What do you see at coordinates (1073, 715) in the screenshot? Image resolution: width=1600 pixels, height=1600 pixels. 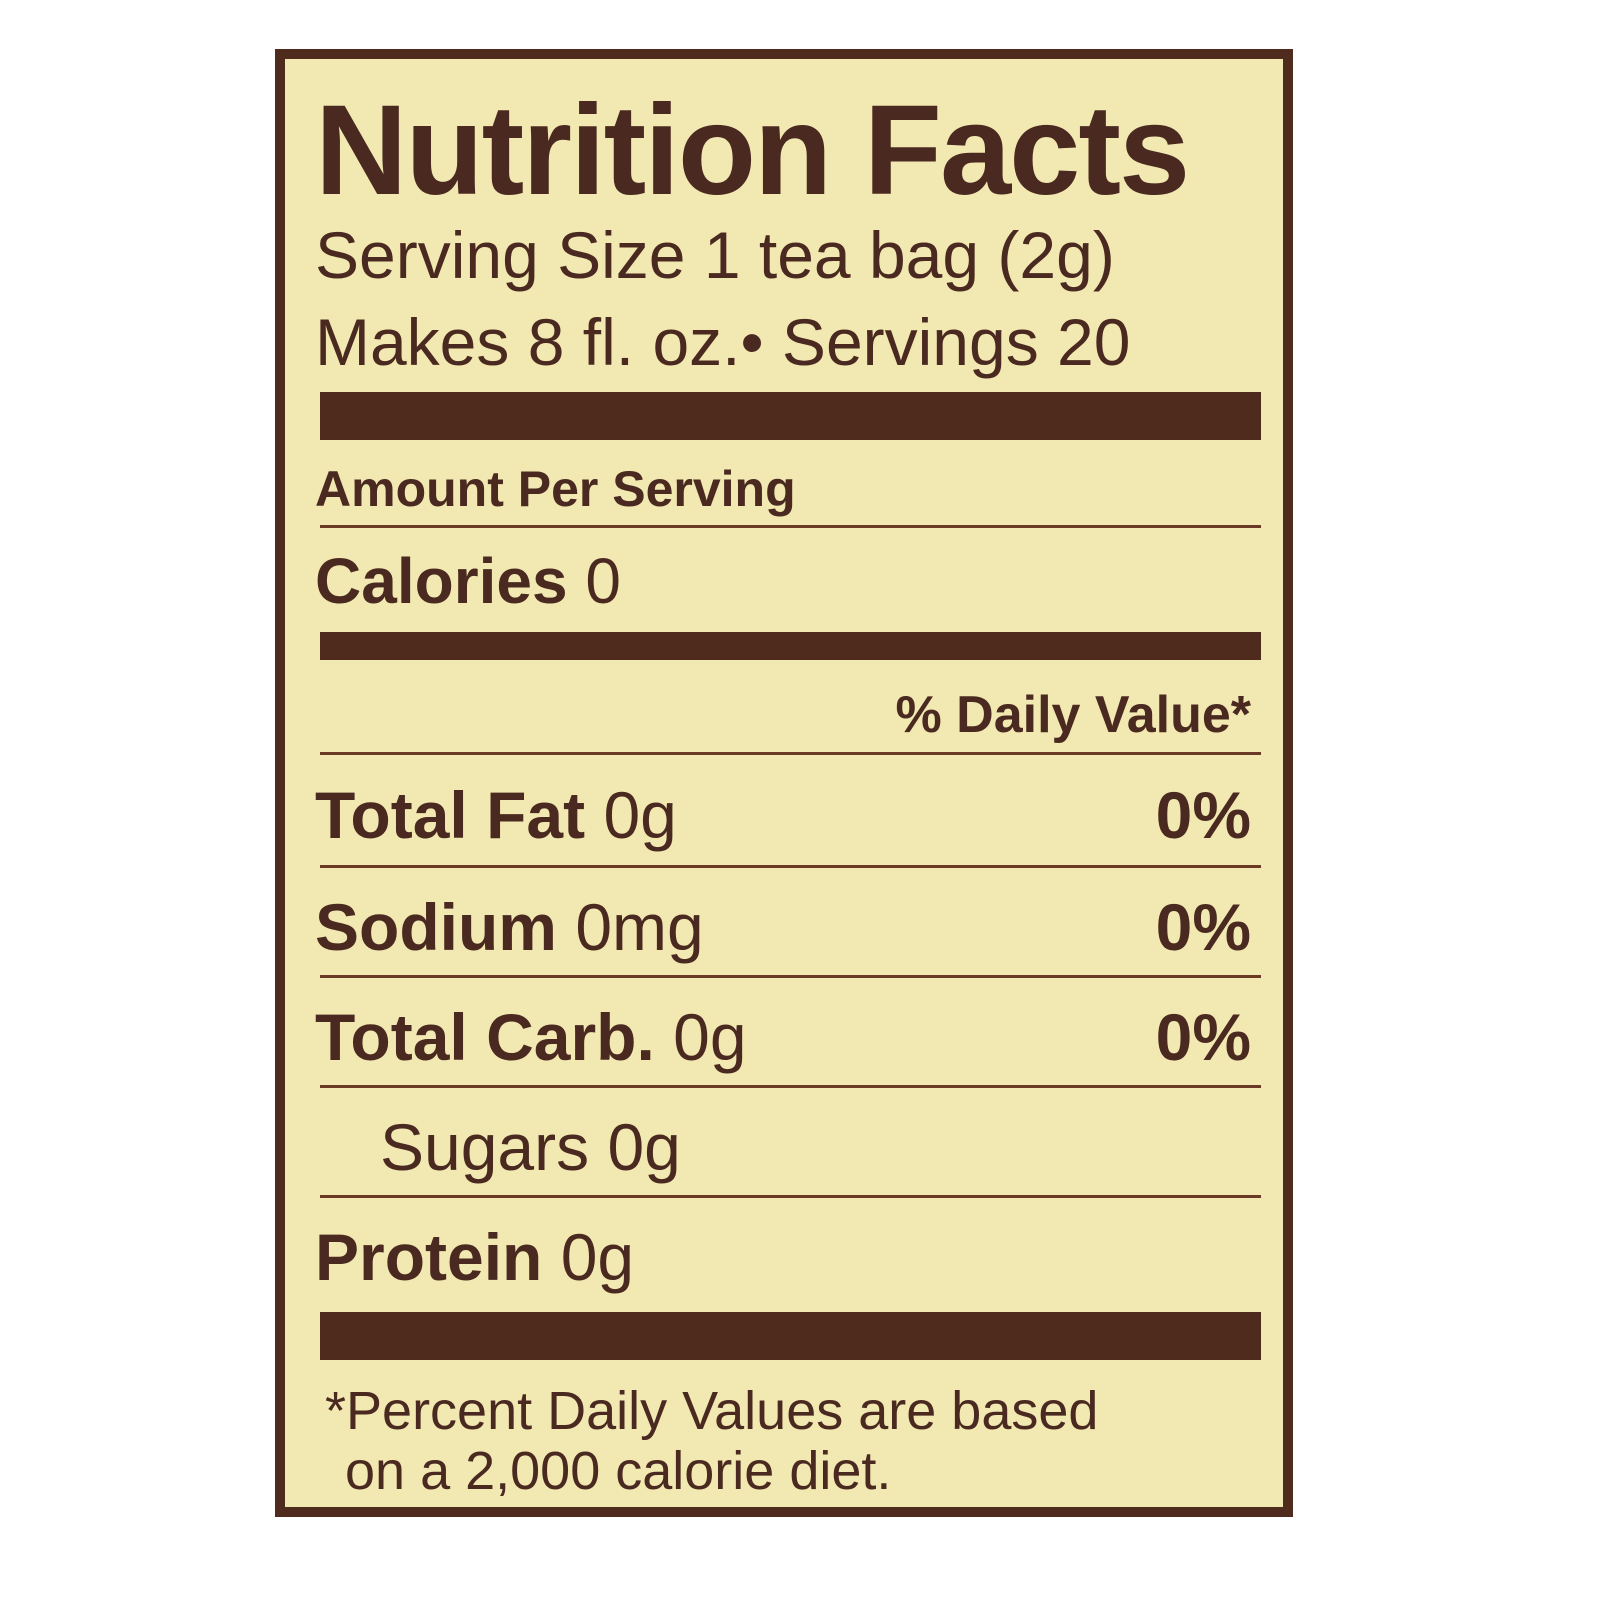 I see `daily-value-header: % Daily Value*` at bounding box center [1073, 715].